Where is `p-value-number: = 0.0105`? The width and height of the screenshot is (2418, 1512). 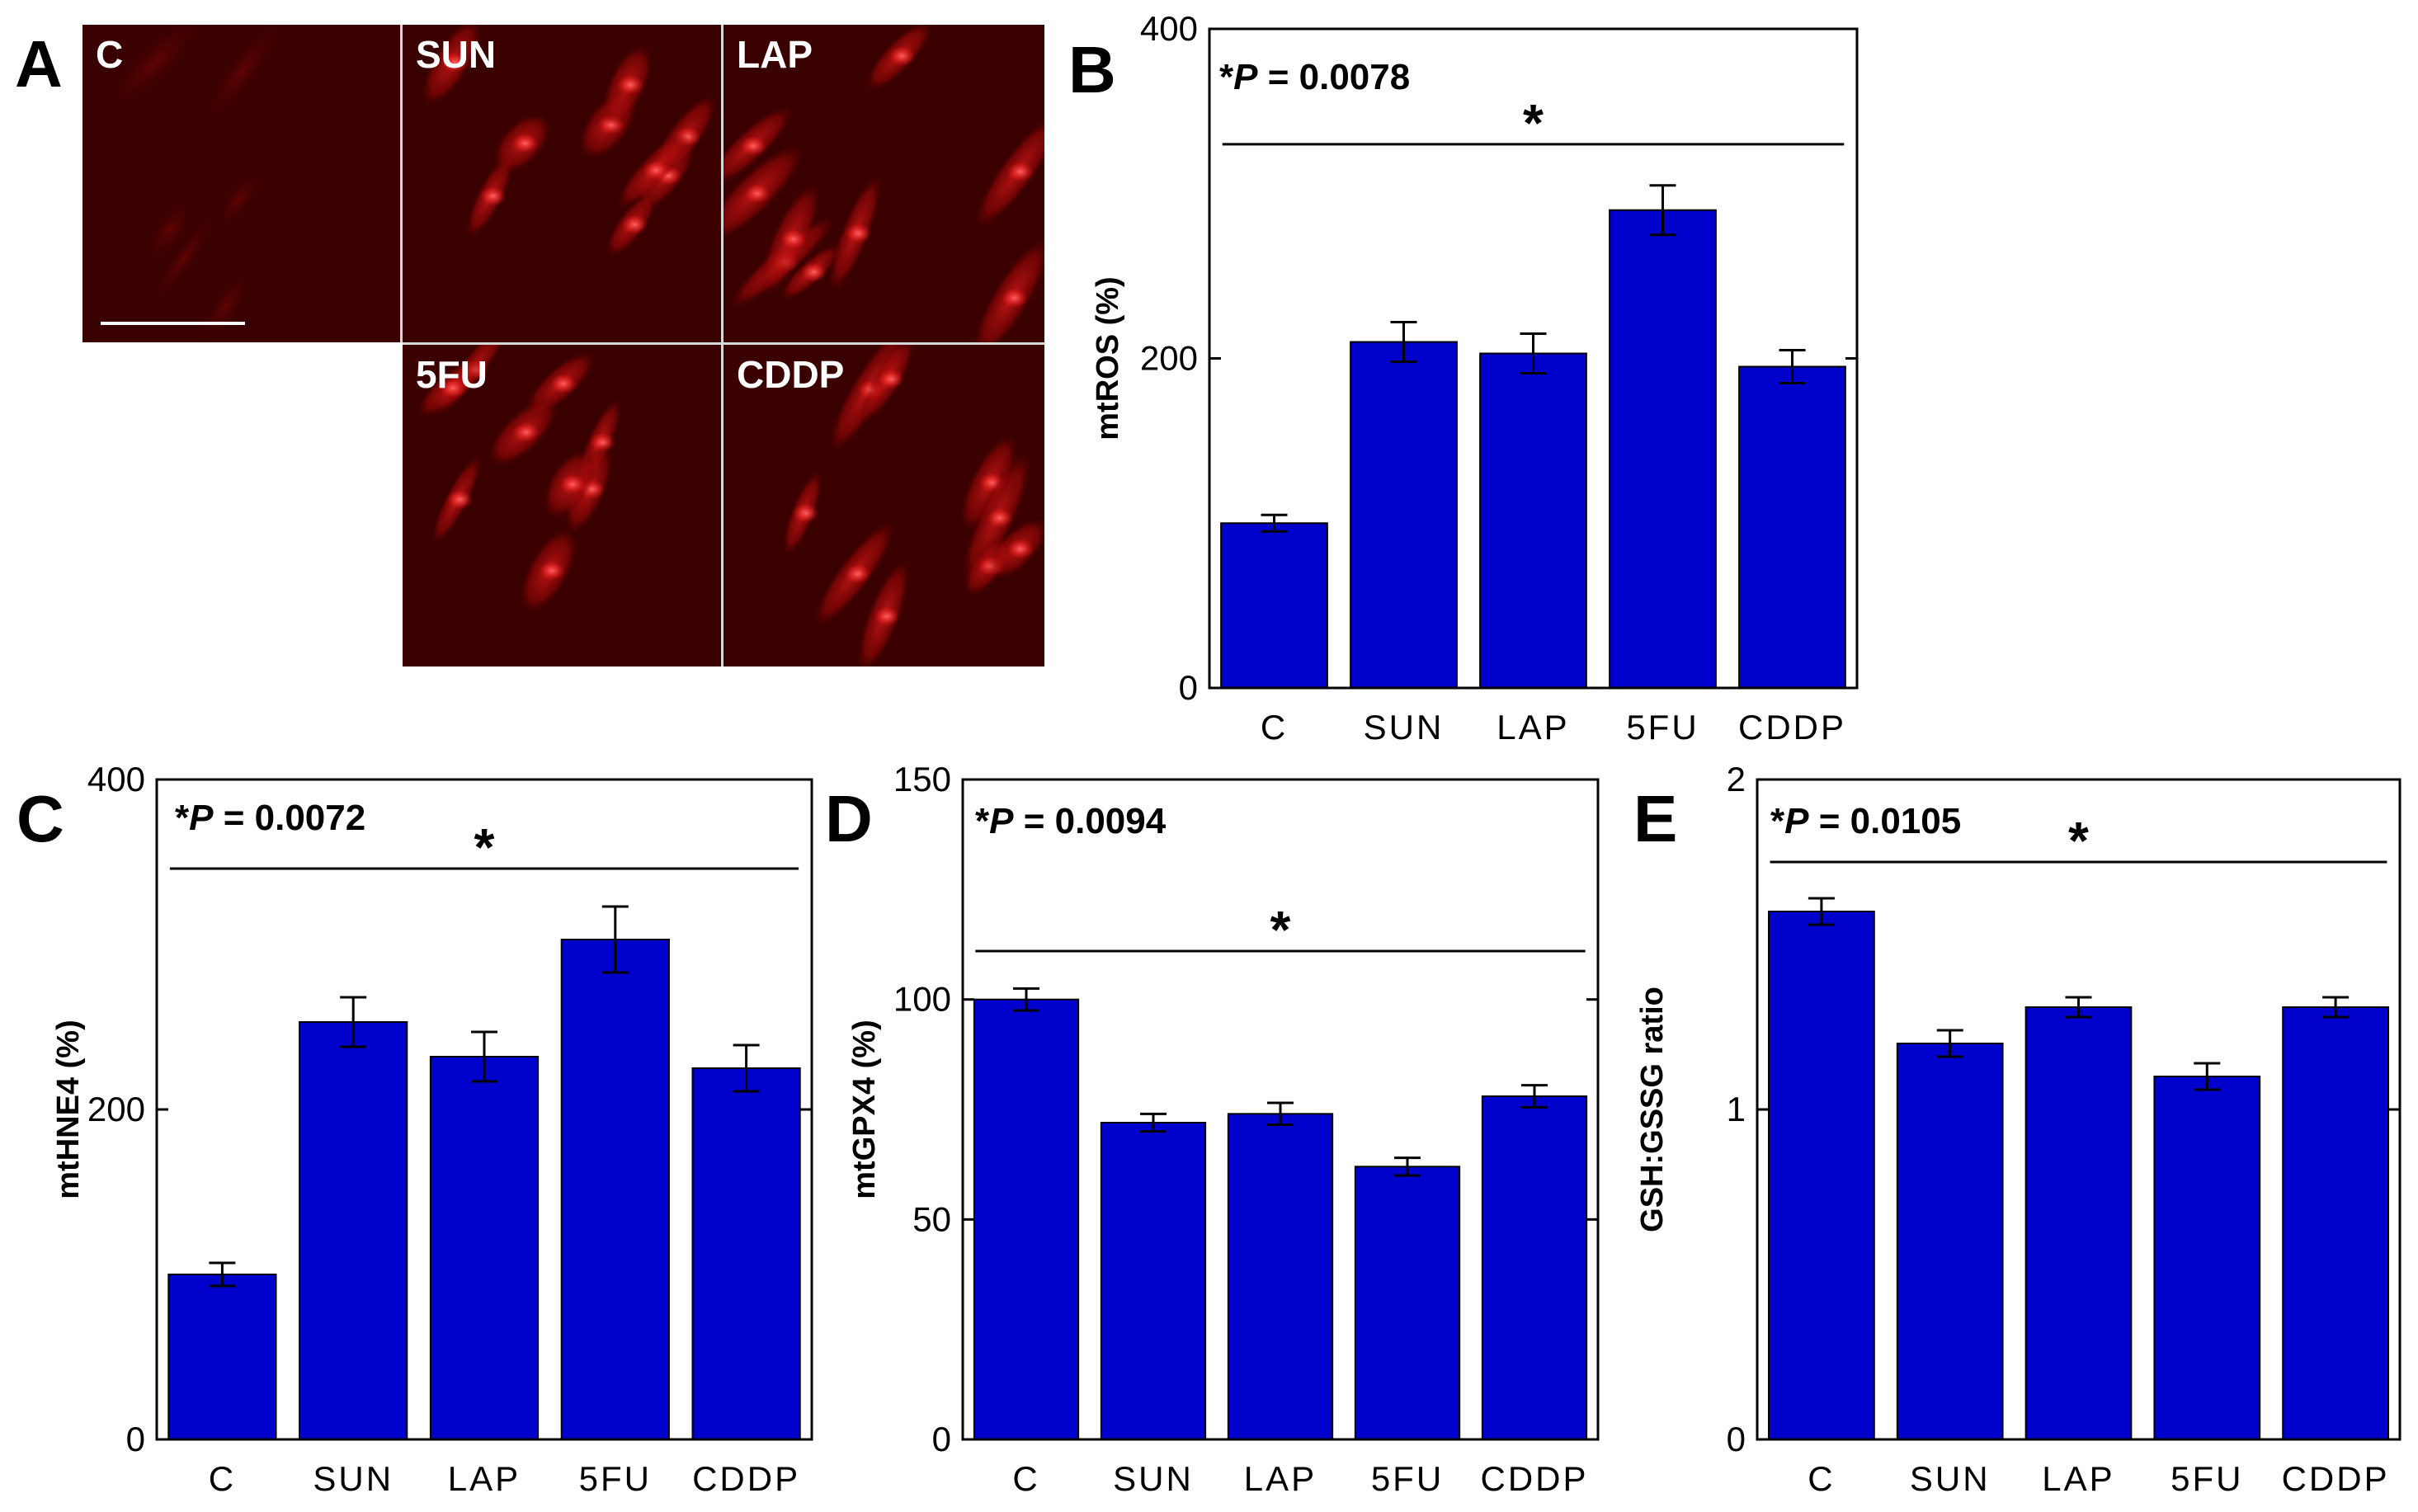 p-value-number: = 0.0105 is located at coordinates (1884, 821).